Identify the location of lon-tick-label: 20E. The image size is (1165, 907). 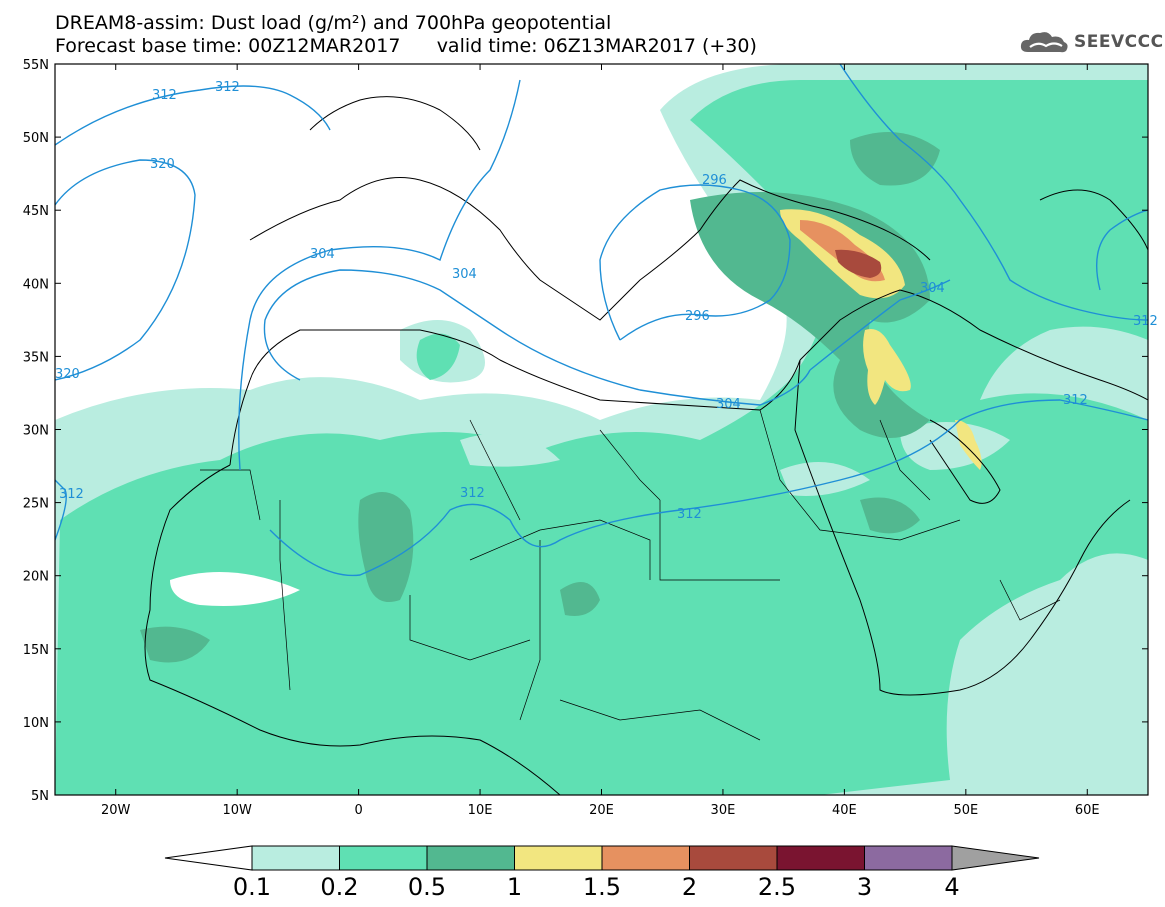
(601, 810).